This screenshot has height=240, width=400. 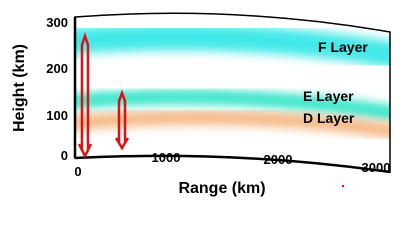 I want to click on y-tick-label: 200, so click(x=57, y=68).